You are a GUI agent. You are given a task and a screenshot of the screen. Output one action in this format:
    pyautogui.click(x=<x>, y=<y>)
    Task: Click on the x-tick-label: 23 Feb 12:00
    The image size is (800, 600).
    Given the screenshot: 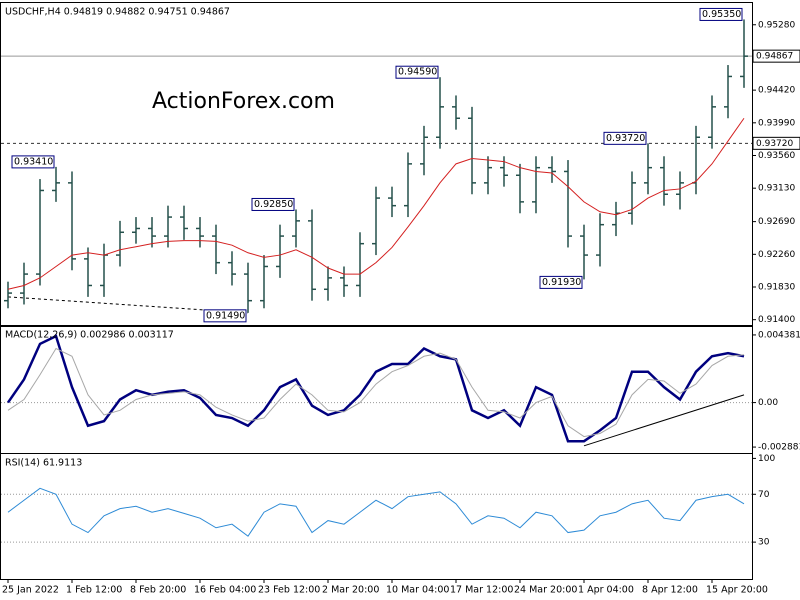 What is the action you would take?
    pyautogui.click(x=289, y=590)
    